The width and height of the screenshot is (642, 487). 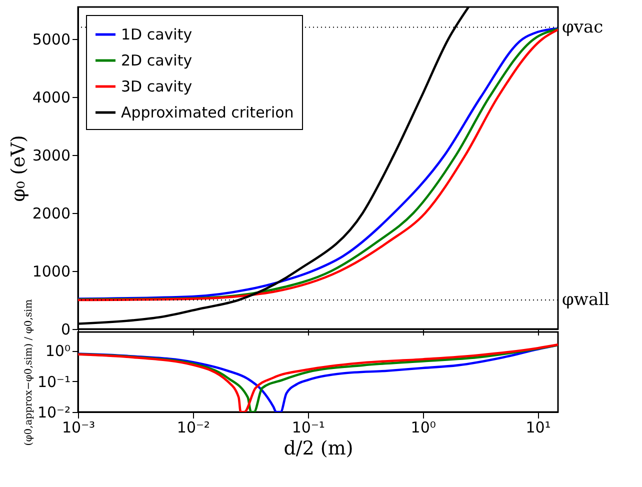 What do you see at coordinates (156, 61) in the screenshot?
I see `legend-label: 2D cavity` at bounding box center [156, 61].